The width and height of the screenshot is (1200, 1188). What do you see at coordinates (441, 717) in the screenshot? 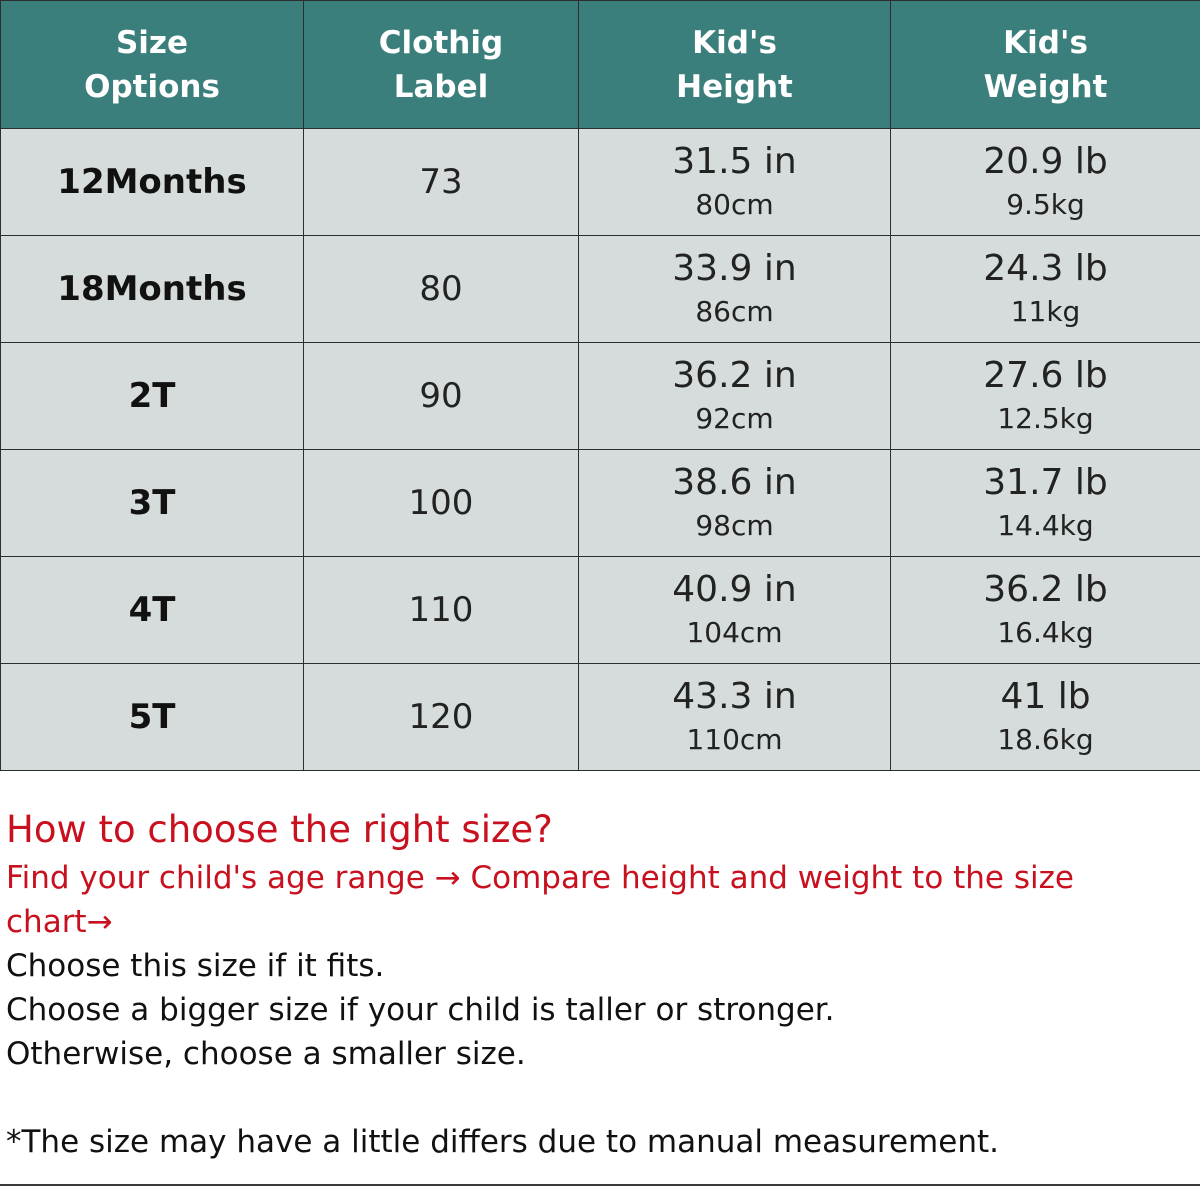
I see `clothing-label-cell: 120` at bounding box center [441, 717].